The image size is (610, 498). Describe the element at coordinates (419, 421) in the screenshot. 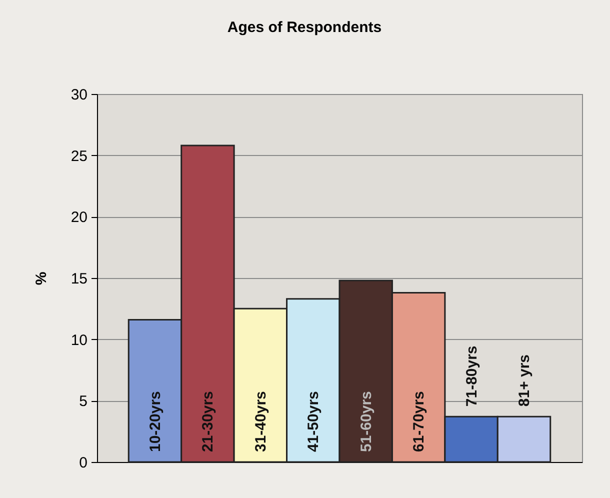

I see `x-tick-label: 61-70yrs` at that location.